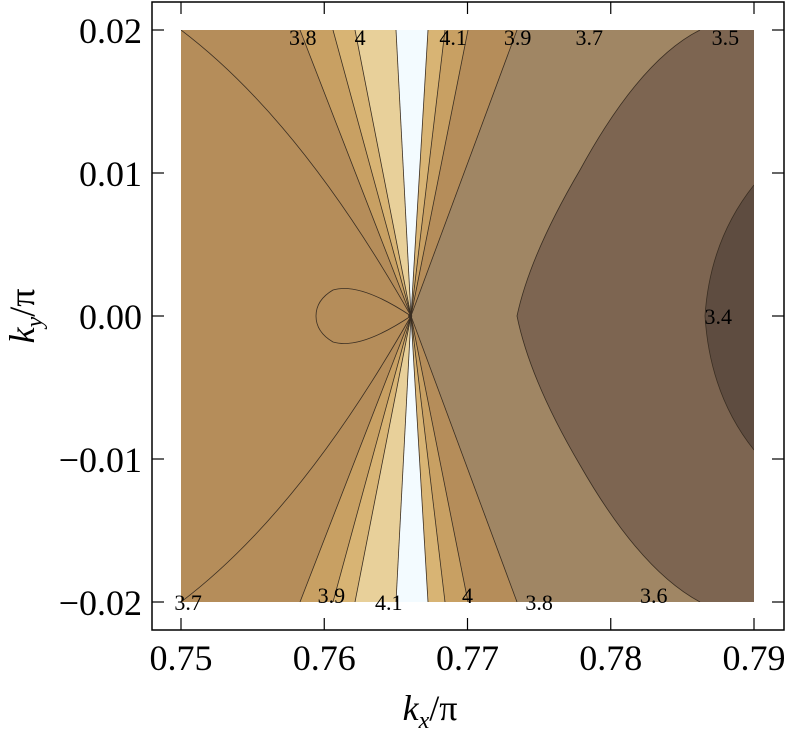 Image resolution: width=789 pixels, height=731 pixels. Describe the element at coordinates (654, 595) in the screenshot. I see `contour-label: 3.6` at that location.